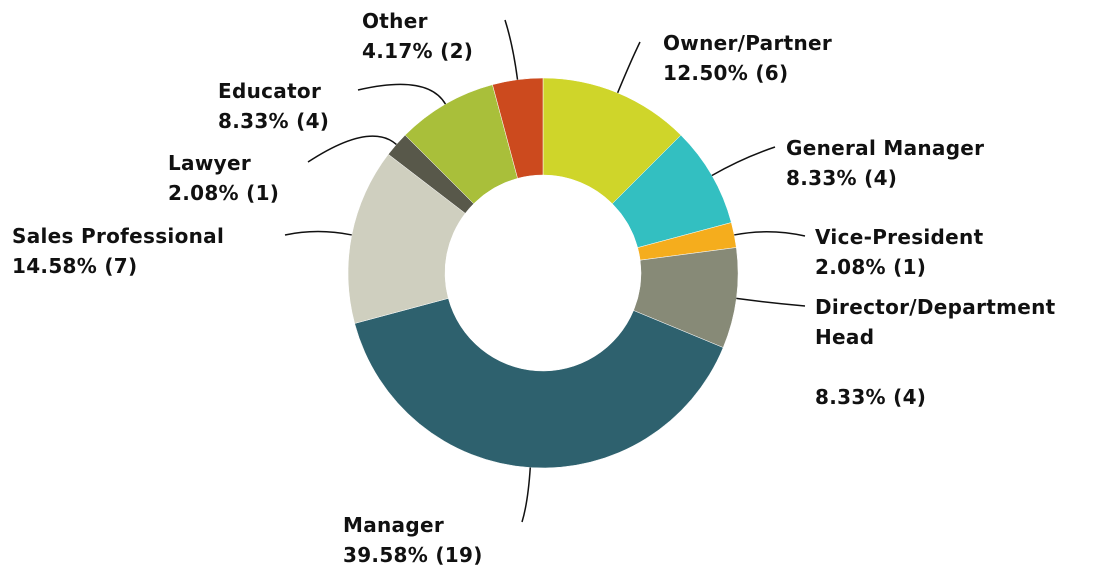 Image resolution: width=1101 pixels, height=570 pixels. I want to click on value-label: 12.50% (6), so click(726, 73).